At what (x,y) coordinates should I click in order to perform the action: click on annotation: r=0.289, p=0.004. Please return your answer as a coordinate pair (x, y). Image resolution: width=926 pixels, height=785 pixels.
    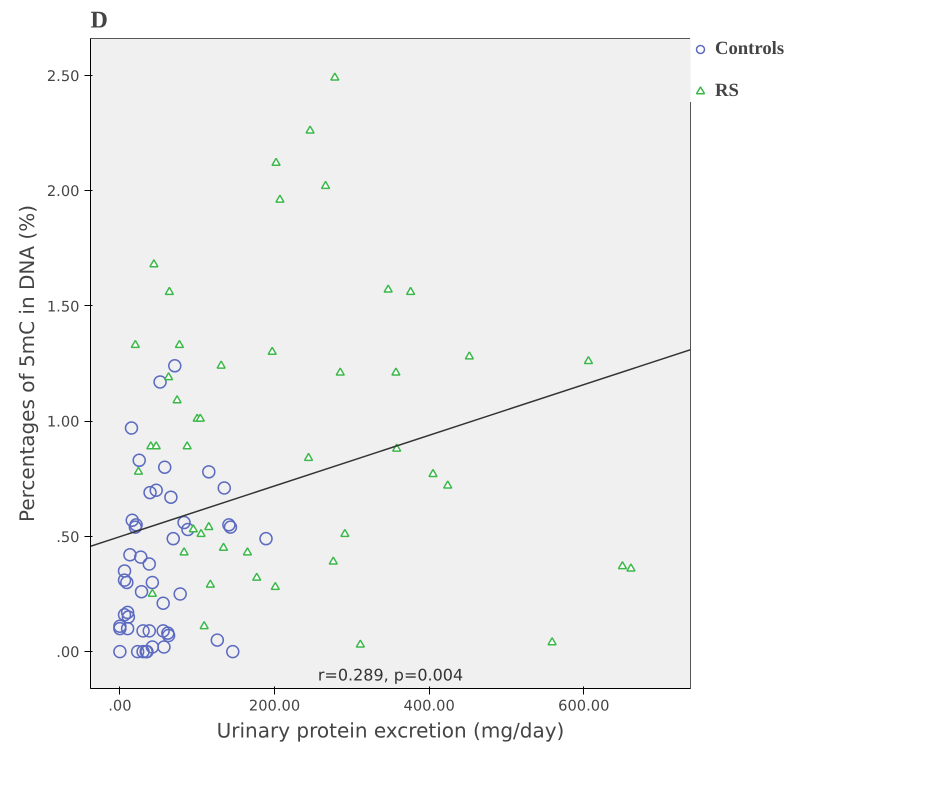
    Looking at the image, I should click on (391, 675).